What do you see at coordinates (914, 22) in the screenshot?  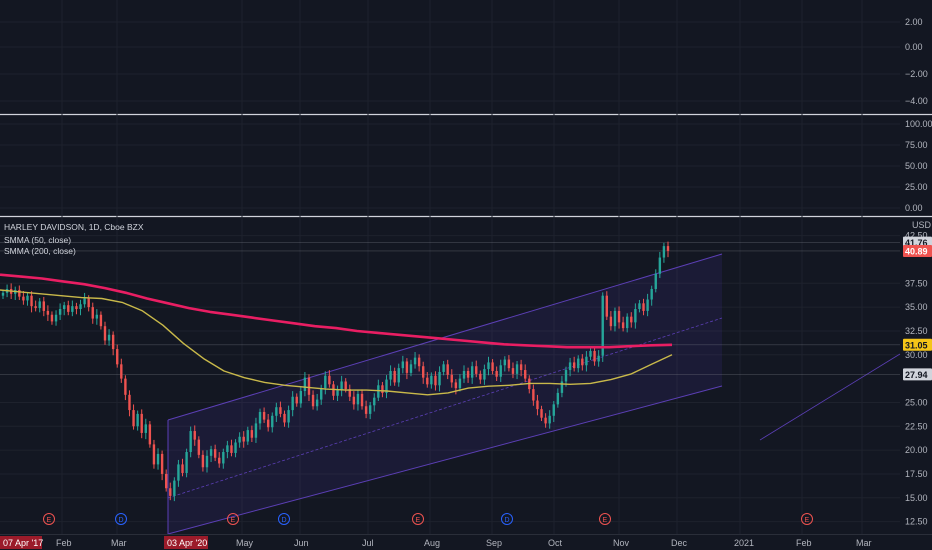 I see `y-tick-label: 2.00` at bounding box center [914, 22].